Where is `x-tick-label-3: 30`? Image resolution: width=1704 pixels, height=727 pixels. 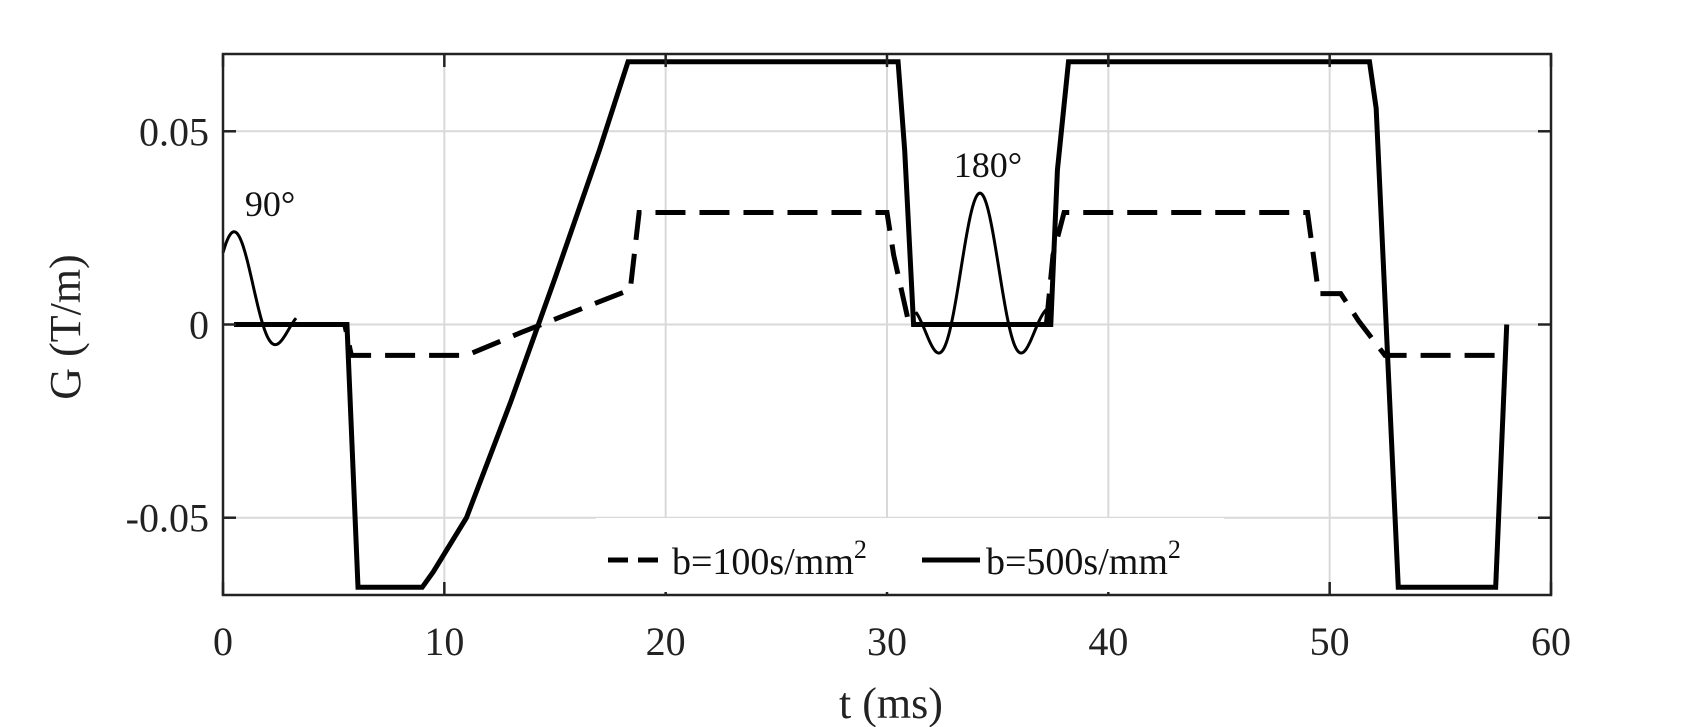
x-tick-label-3: 30 is located at coordinates (887, 641).